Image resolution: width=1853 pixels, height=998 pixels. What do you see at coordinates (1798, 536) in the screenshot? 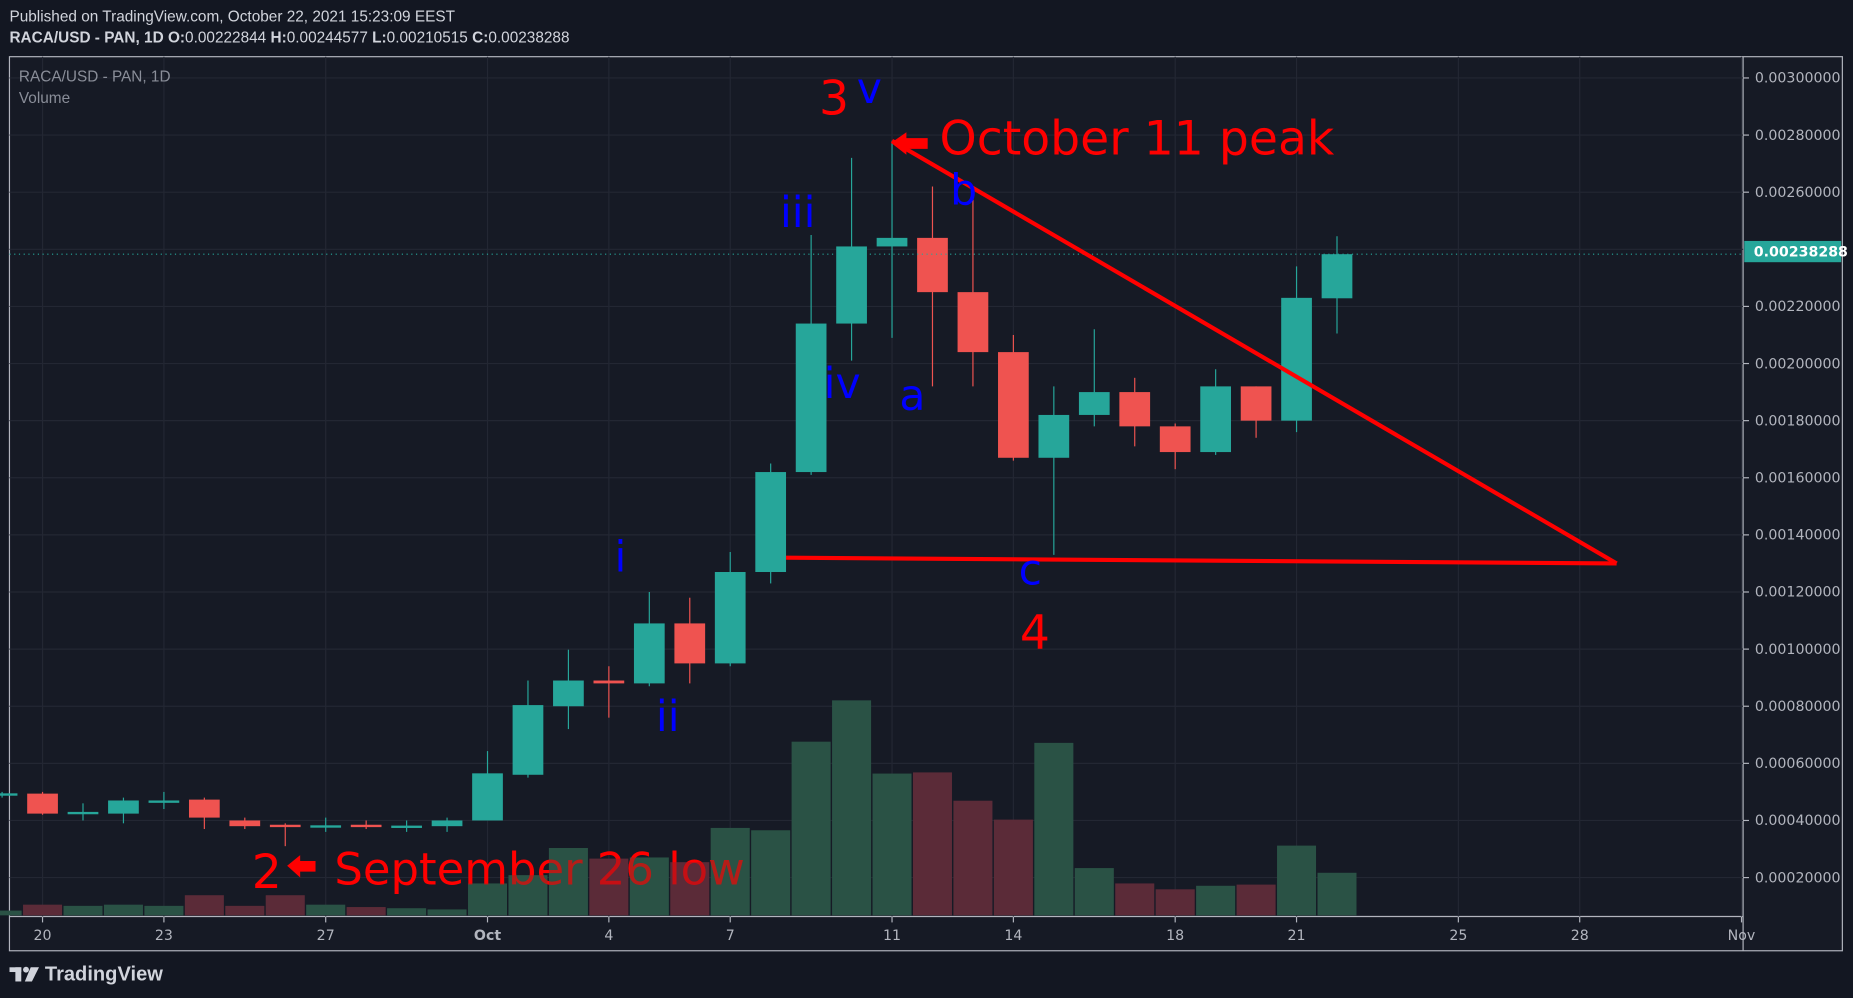
I see `y-tick-label: 0.00140000` at bounding box center [1798, 536].